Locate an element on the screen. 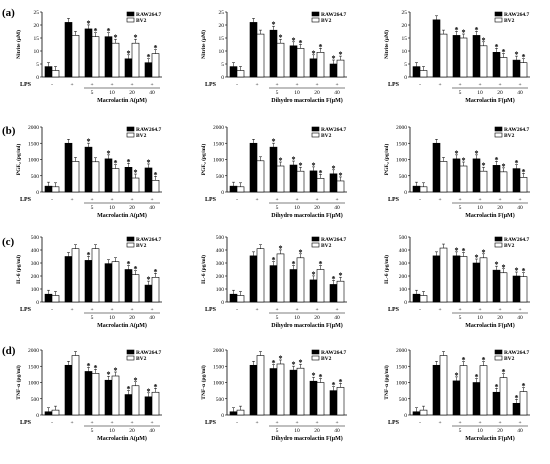 The height and width of the screenshot is (464, 550). y-tick-label: 300 is located at coordinates (35, 264).